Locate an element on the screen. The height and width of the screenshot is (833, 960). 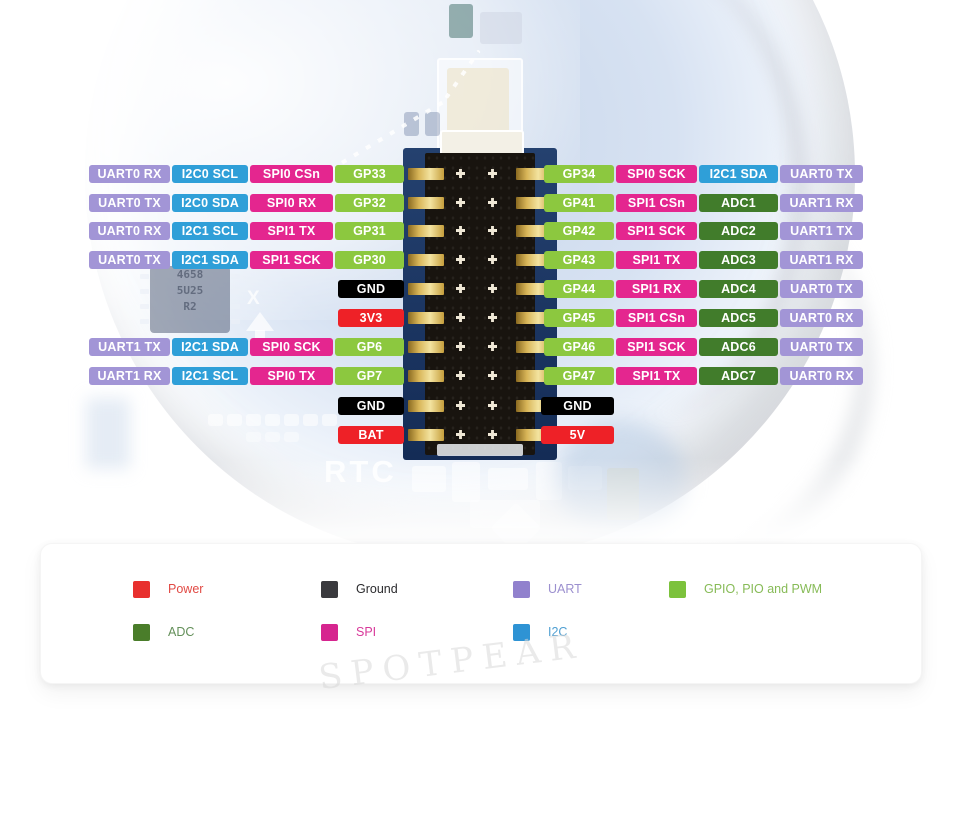
pin-label-spi1-tx: SPI1 TX is located at coordinates (656, 260).